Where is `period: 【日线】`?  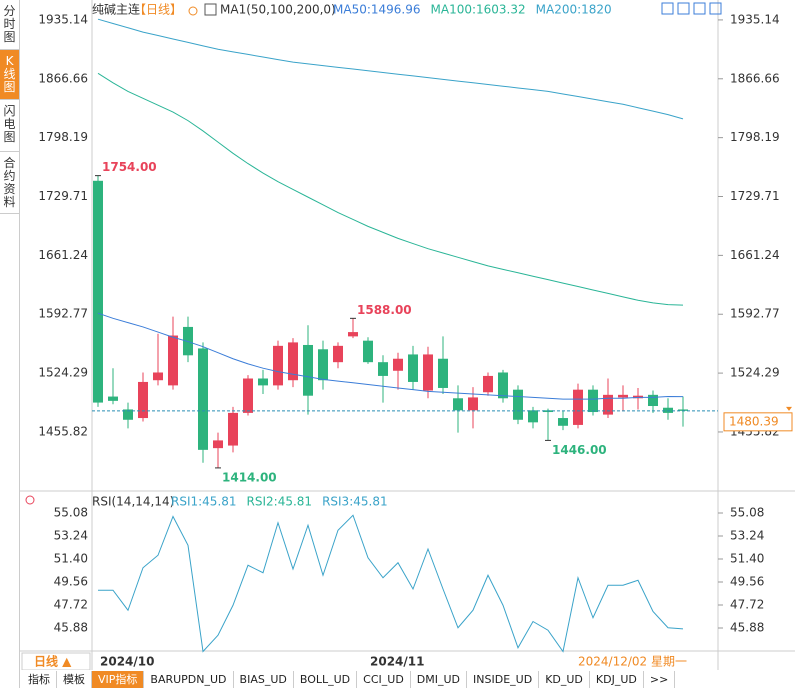 period: 【日线】 is located at coordinates (158, 10).